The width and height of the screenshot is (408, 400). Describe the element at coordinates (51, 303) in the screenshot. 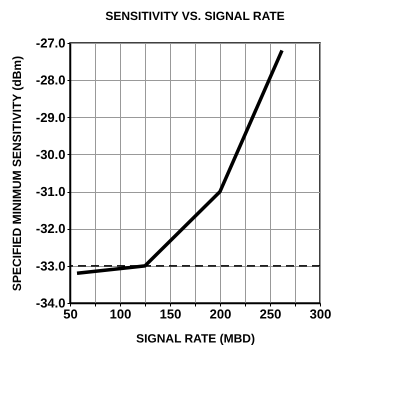

I see `y-tick-label: -34.0` at that location.